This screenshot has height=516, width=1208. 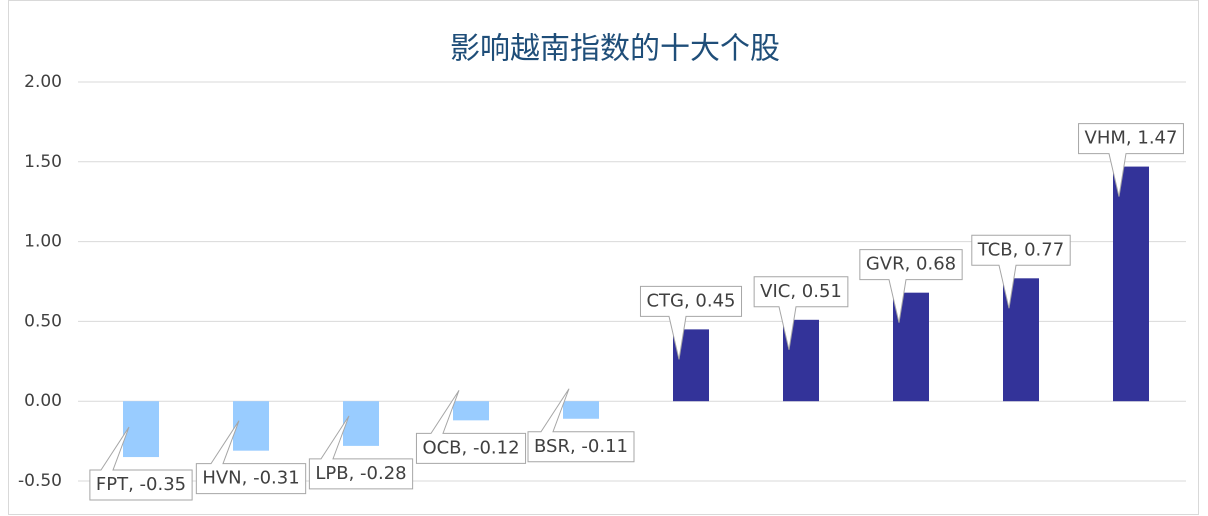 What do you see at coordinates (801, 291) in the screenshot?
I see `data-label: VIC, 0.51` at bounding box center [801, 291].